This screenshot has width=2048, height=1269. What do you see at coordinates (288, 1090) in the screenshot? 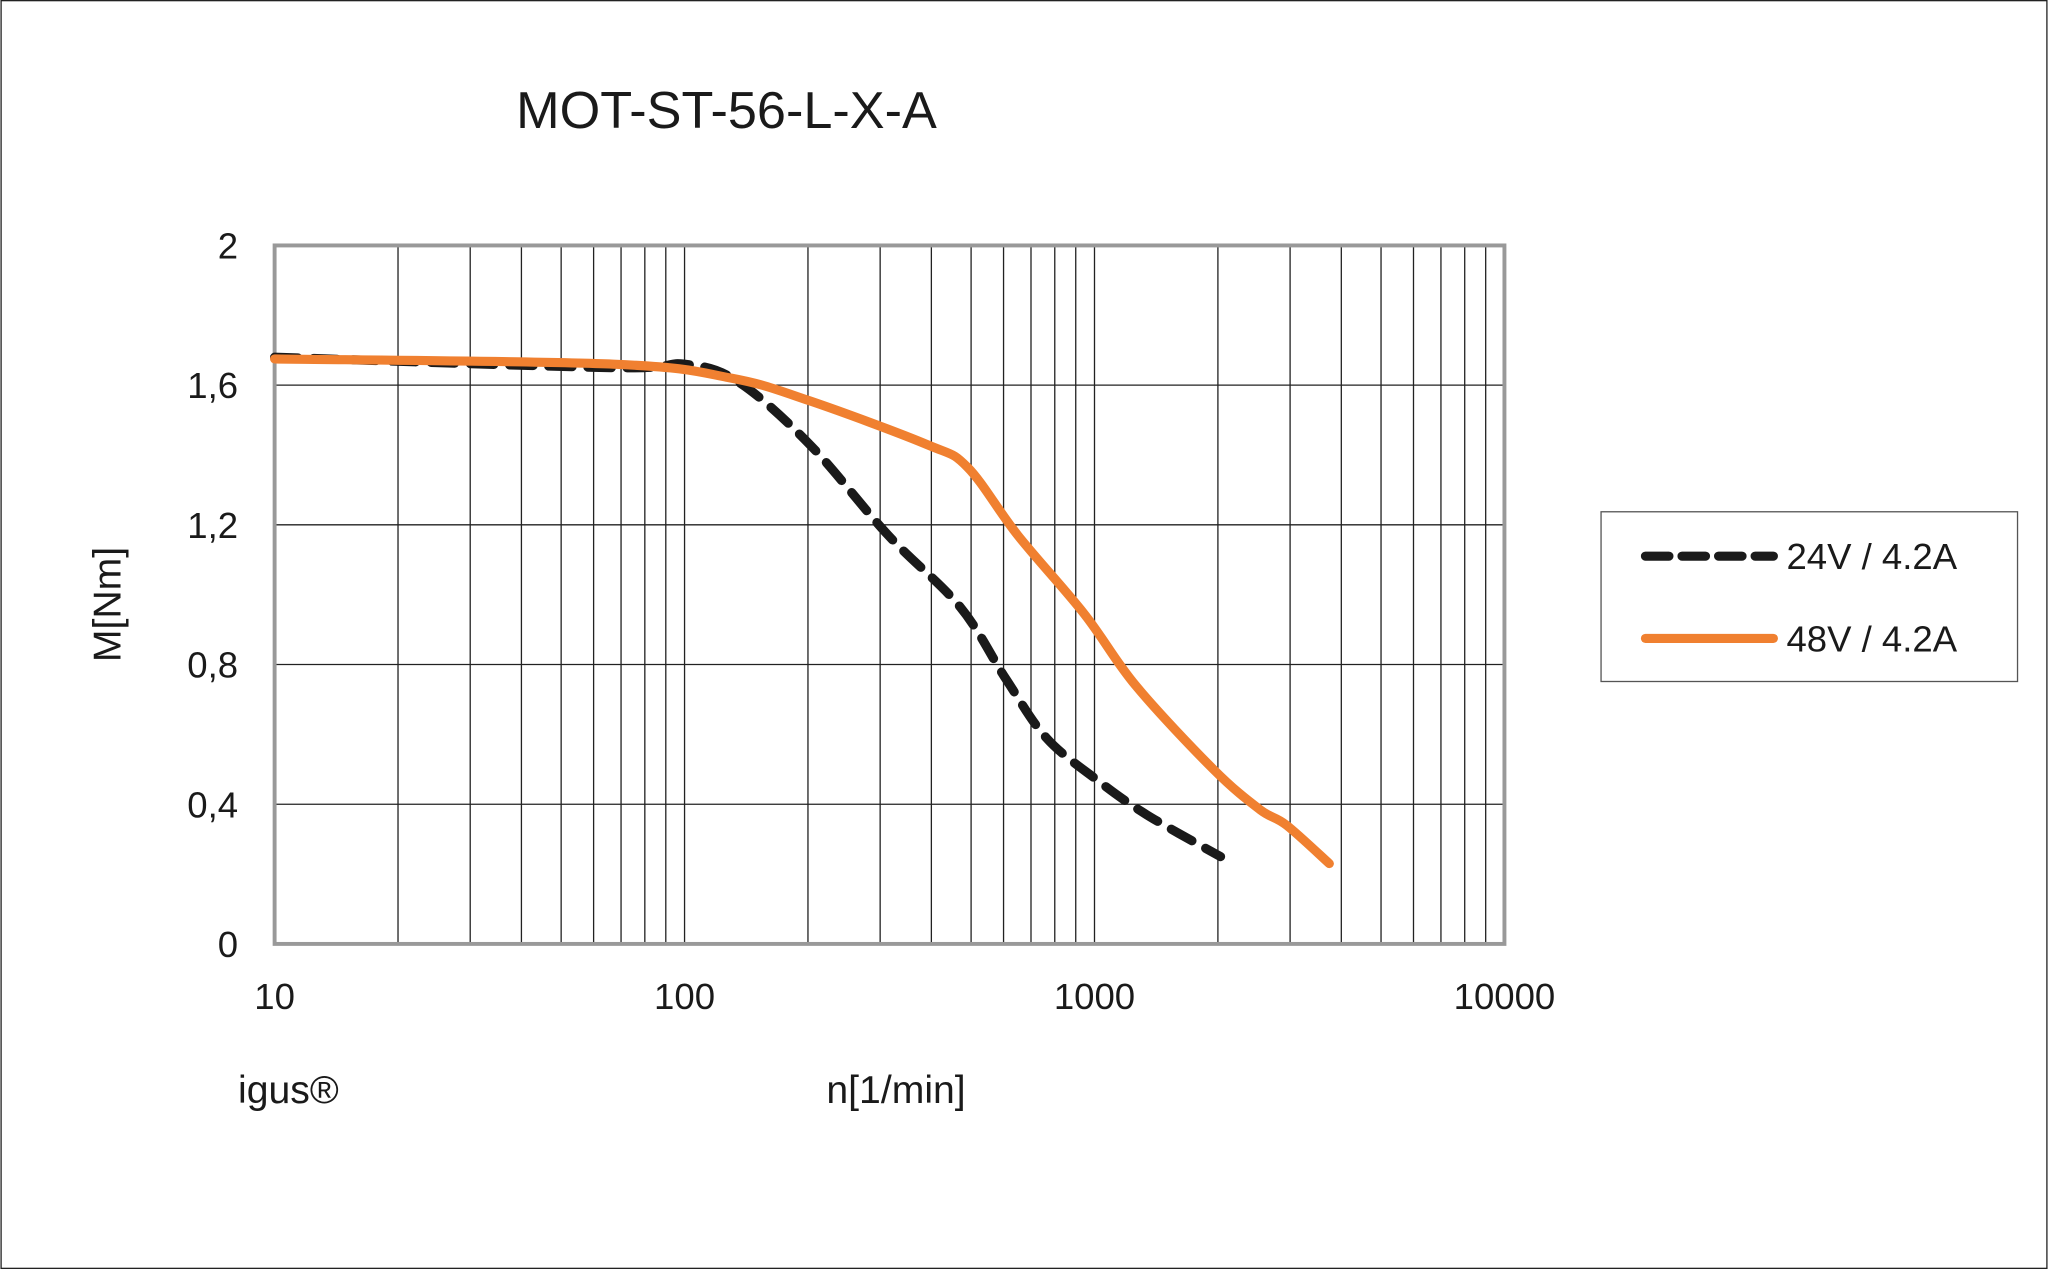
I see `igus-watermark: igus®` at bounding box center [288, 1090].